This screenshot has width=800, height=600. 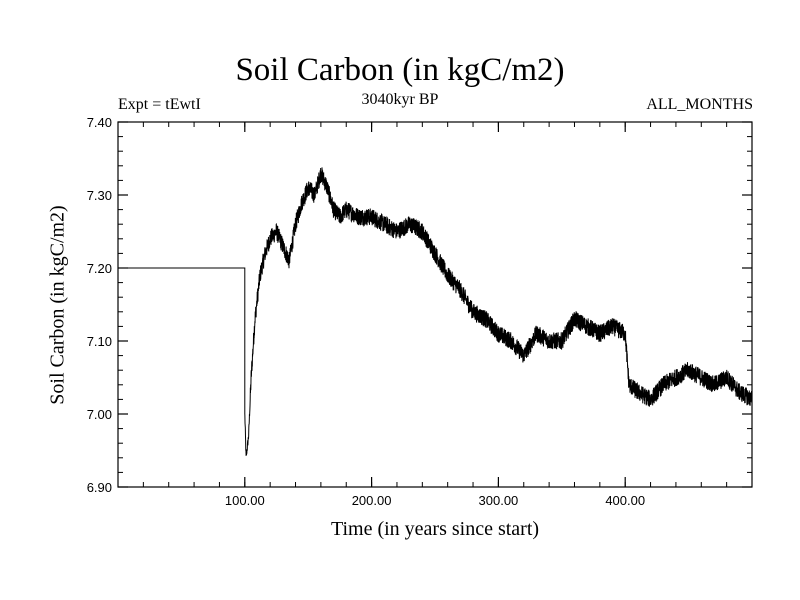 I want to click on x-tick-label: 400.00, so click(x=625, y=500).